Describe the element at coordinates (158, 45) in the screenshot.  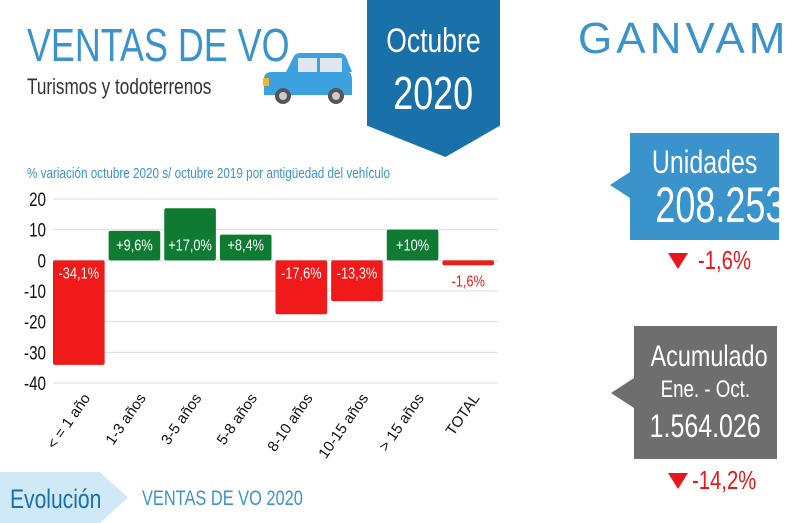
I see `page-title: VENTAS DE VO` at that location.